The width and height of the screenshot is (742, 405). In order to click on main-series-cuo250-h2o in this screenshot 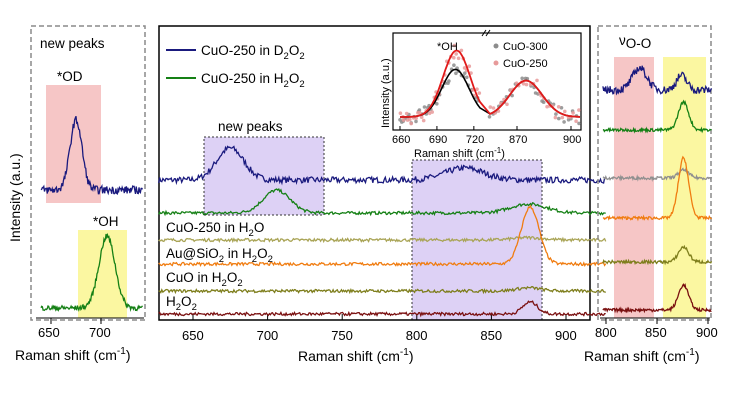, I will do `click(382, 239)`.